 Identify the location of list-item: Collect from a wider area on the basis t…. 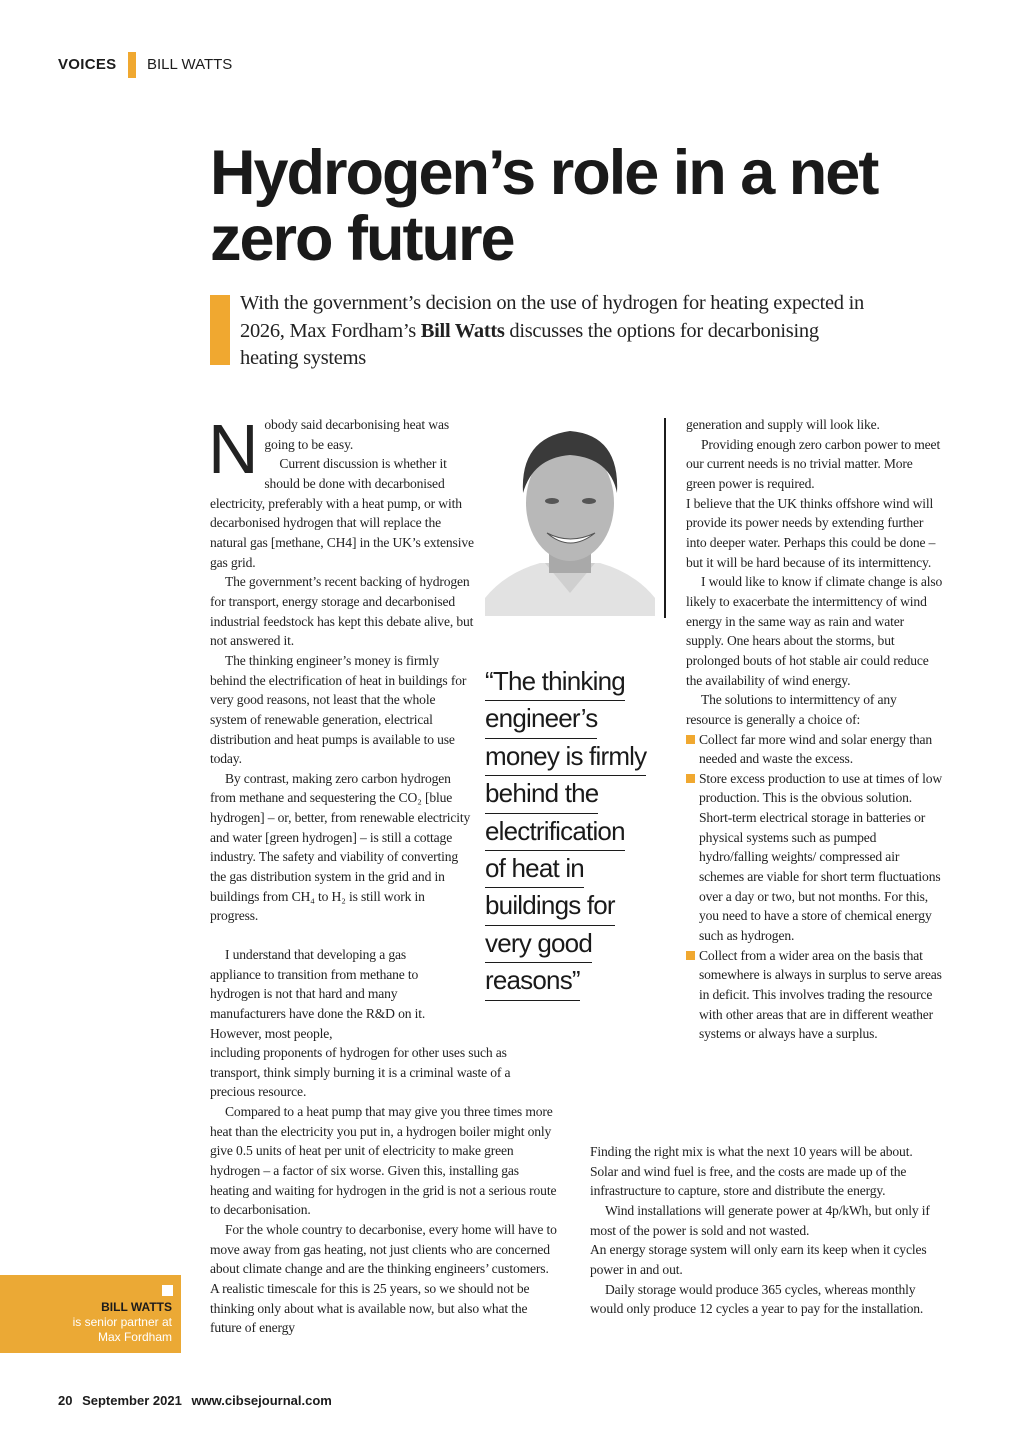
(815, 995).